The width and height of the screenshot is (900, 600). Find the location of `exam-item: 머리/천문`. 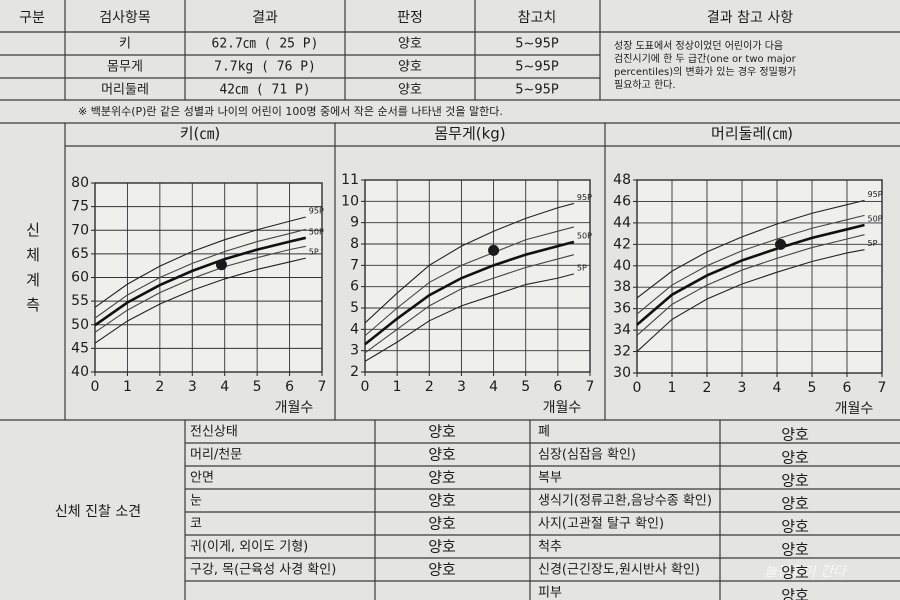

exam-item: 머리/천문 is located at coordinates (216, 455).